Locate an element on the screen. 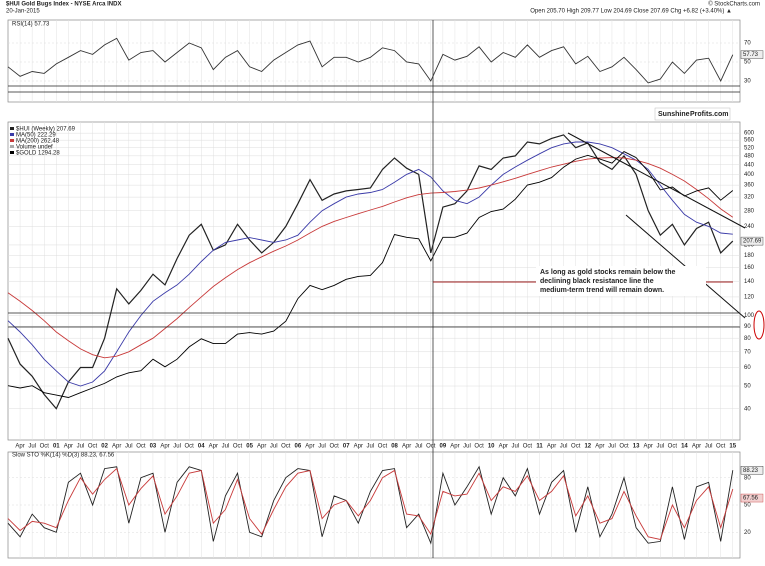 The height and width of the screenshot is (566, 765). annotation-box is located at coordinates (621, 281).